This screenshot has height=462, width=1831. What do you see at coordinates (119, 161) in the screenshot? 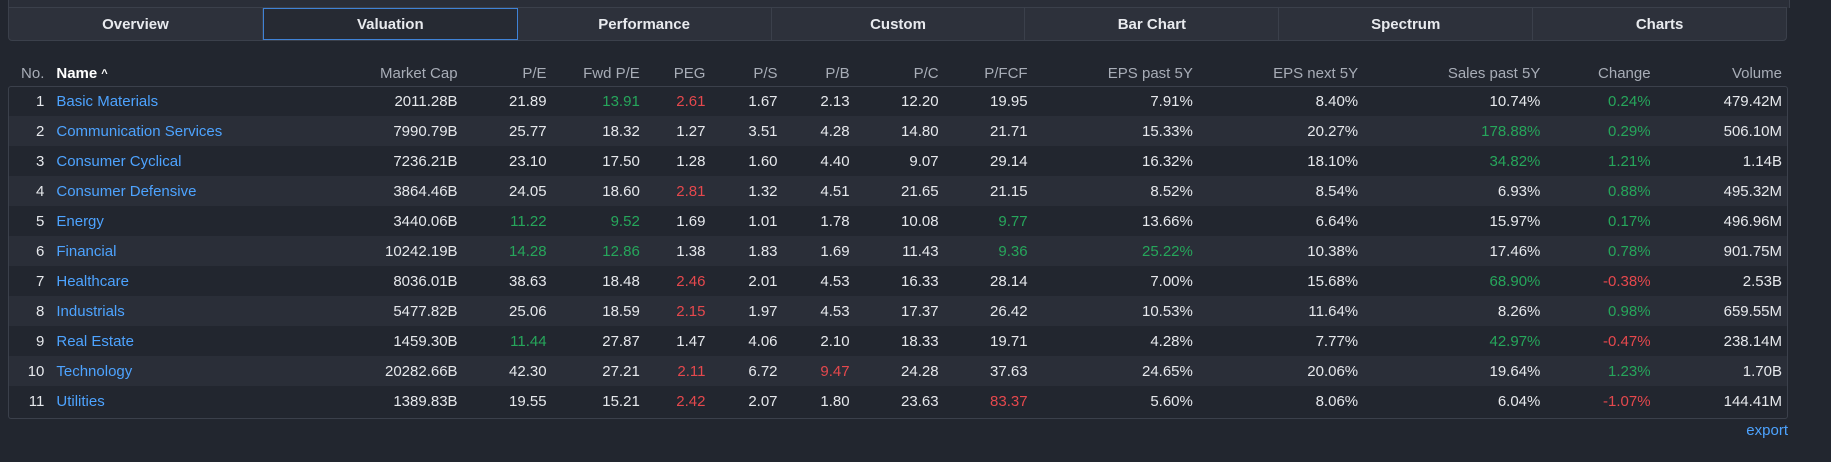
I see `sector-link: Consumer Cyclical` at bounding box center [119, 161].